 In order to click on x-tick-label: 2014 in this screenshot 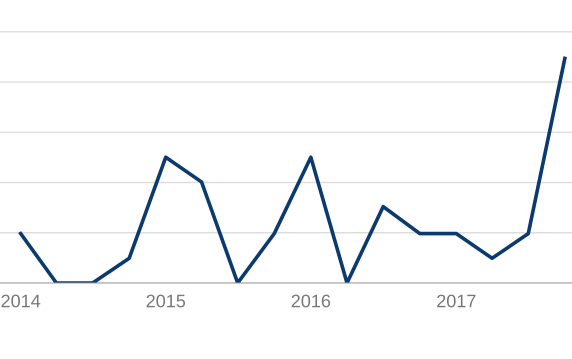, I will do `click(20, 301)`.